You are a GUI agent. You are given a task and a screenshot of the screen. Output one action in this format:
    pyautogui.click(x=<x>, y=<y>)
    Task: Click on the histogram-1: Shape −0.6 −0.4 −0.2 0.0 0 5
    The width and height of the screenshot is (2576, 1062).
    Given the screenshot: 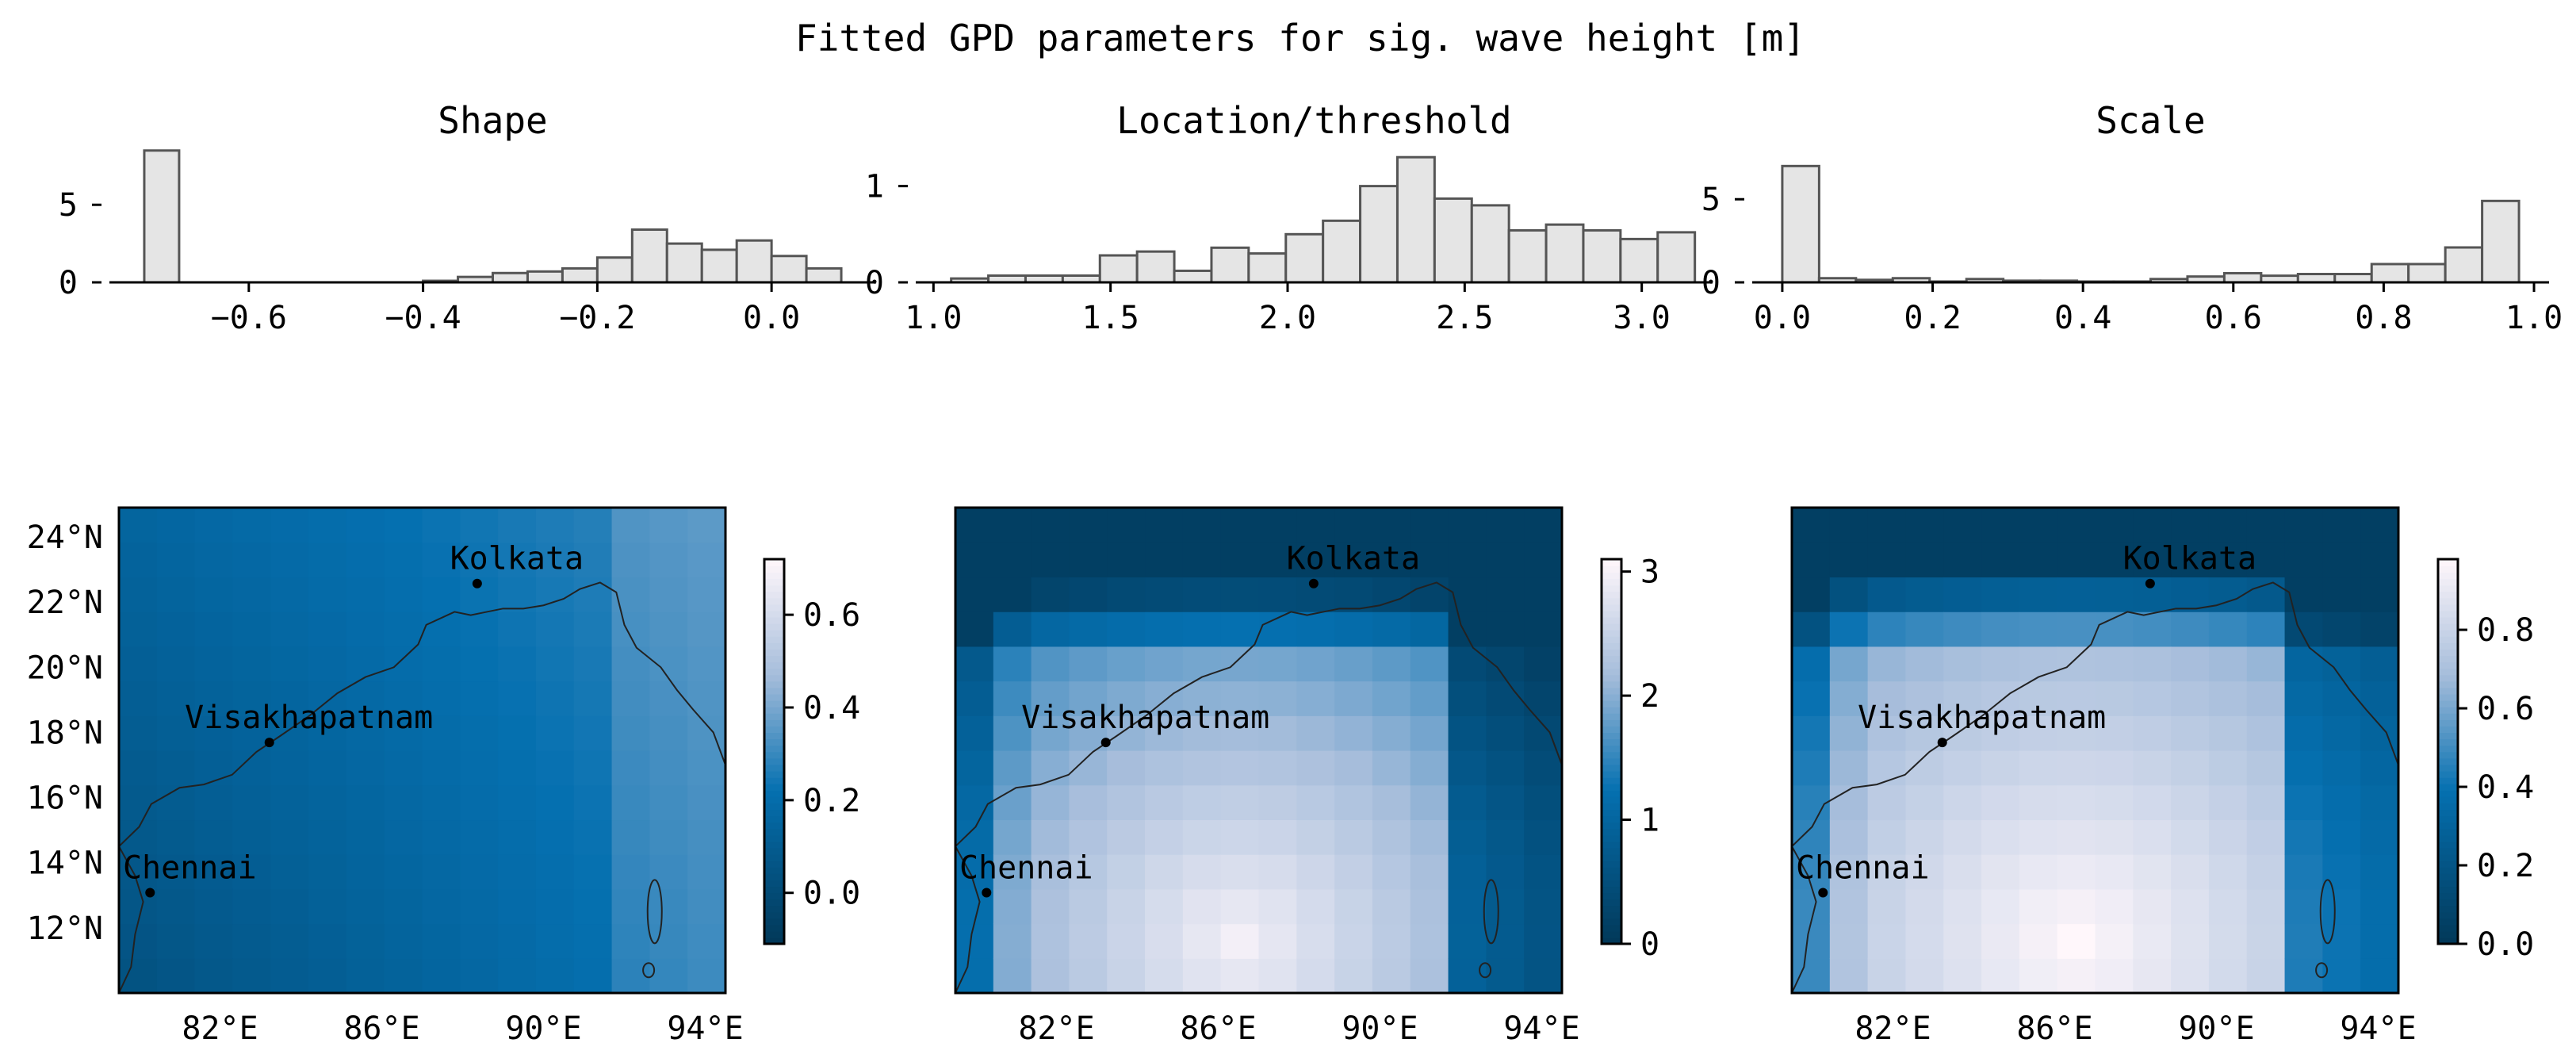 What is the action you would take?
    pyautogui.click(x=467, y=217)
    